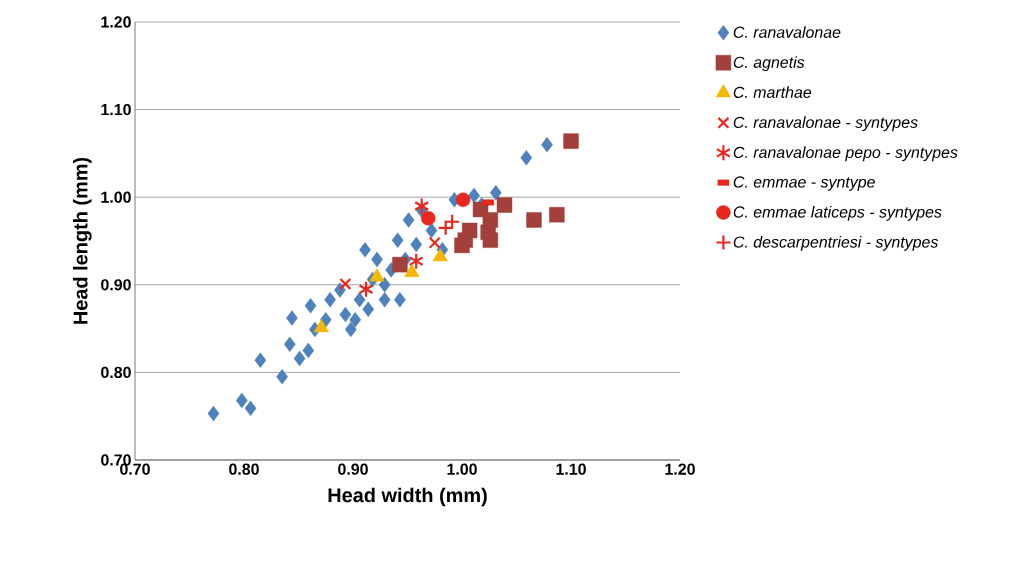 The height and width of the screenshot is (572, 1025). What do you see at coordinates (116, 22) in the screenshot?
I see `y-tick-label: 1.20` at bounding box center [116, 22].